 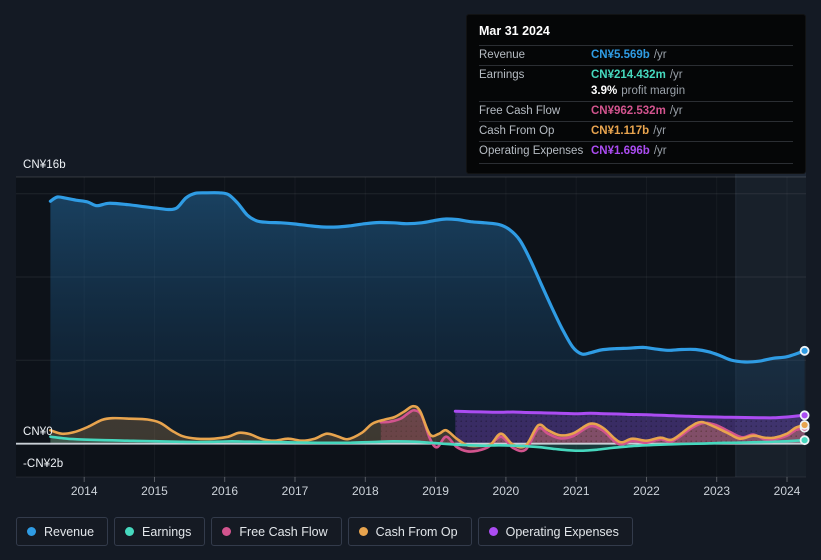 What do you see at coordinates (69, 531) in the screenshot?
I see `legend-label: Revenue` at bounding box center [69, 531].